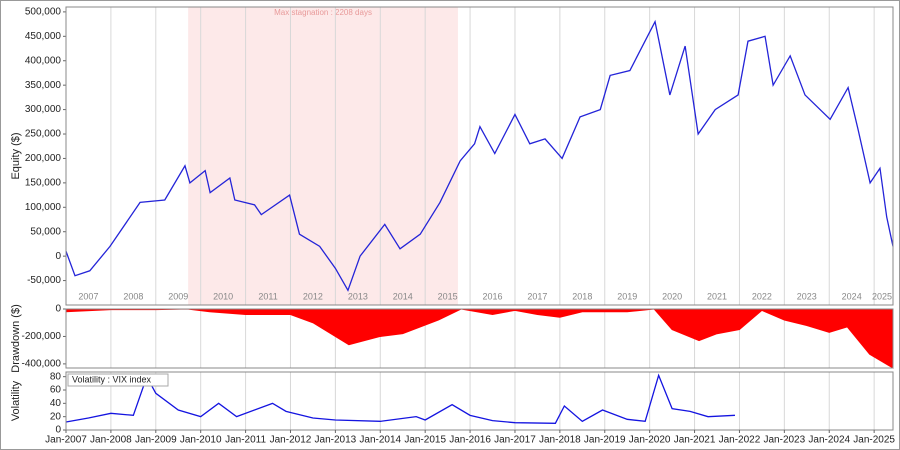 The height and width of the screenshot is (450, 900). What do you see at coordinates (178, 296) in the screenshot?
I see `period-label: 2009` at bounding box center [178, 296].